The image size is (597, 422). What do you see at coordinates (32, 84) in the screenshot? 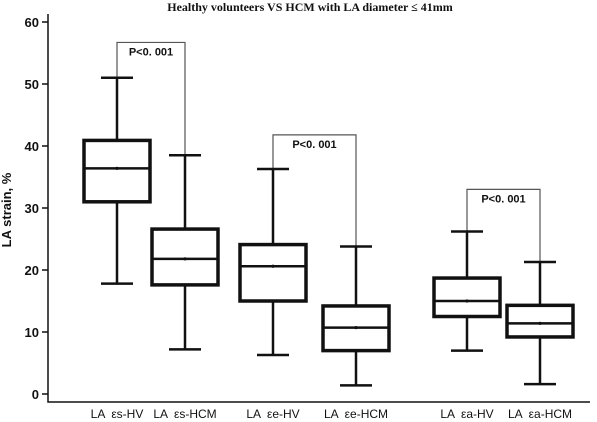
I see `y-tick-label: 50` at bounding box center [32, 84].